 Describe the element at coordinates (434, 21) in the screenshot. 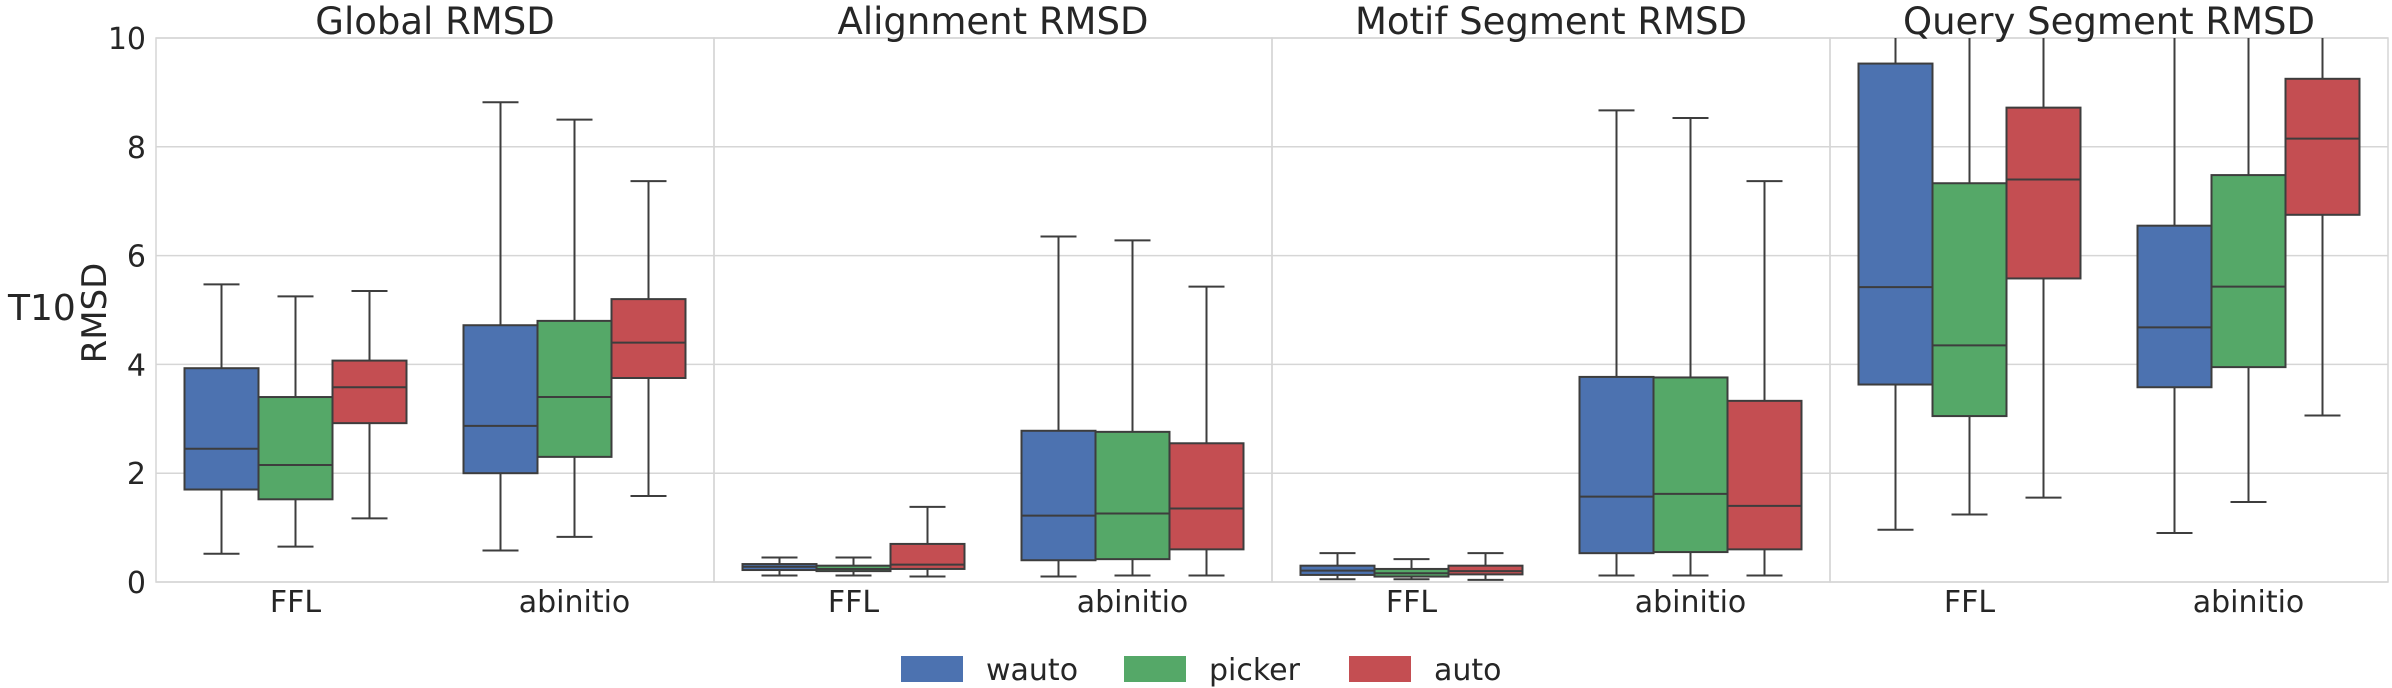

I see `panel-title: Global RMSD` at that location.